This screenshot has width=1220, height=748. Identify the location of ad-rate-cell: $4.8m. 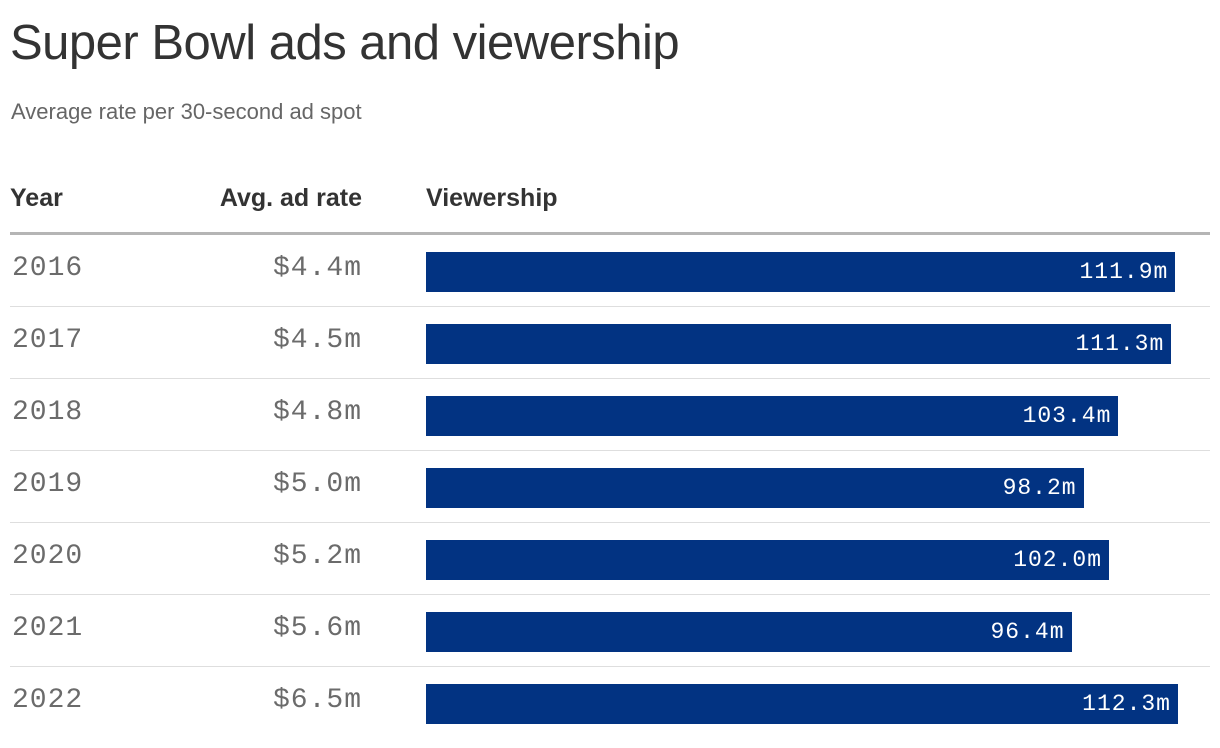
(317, 412).